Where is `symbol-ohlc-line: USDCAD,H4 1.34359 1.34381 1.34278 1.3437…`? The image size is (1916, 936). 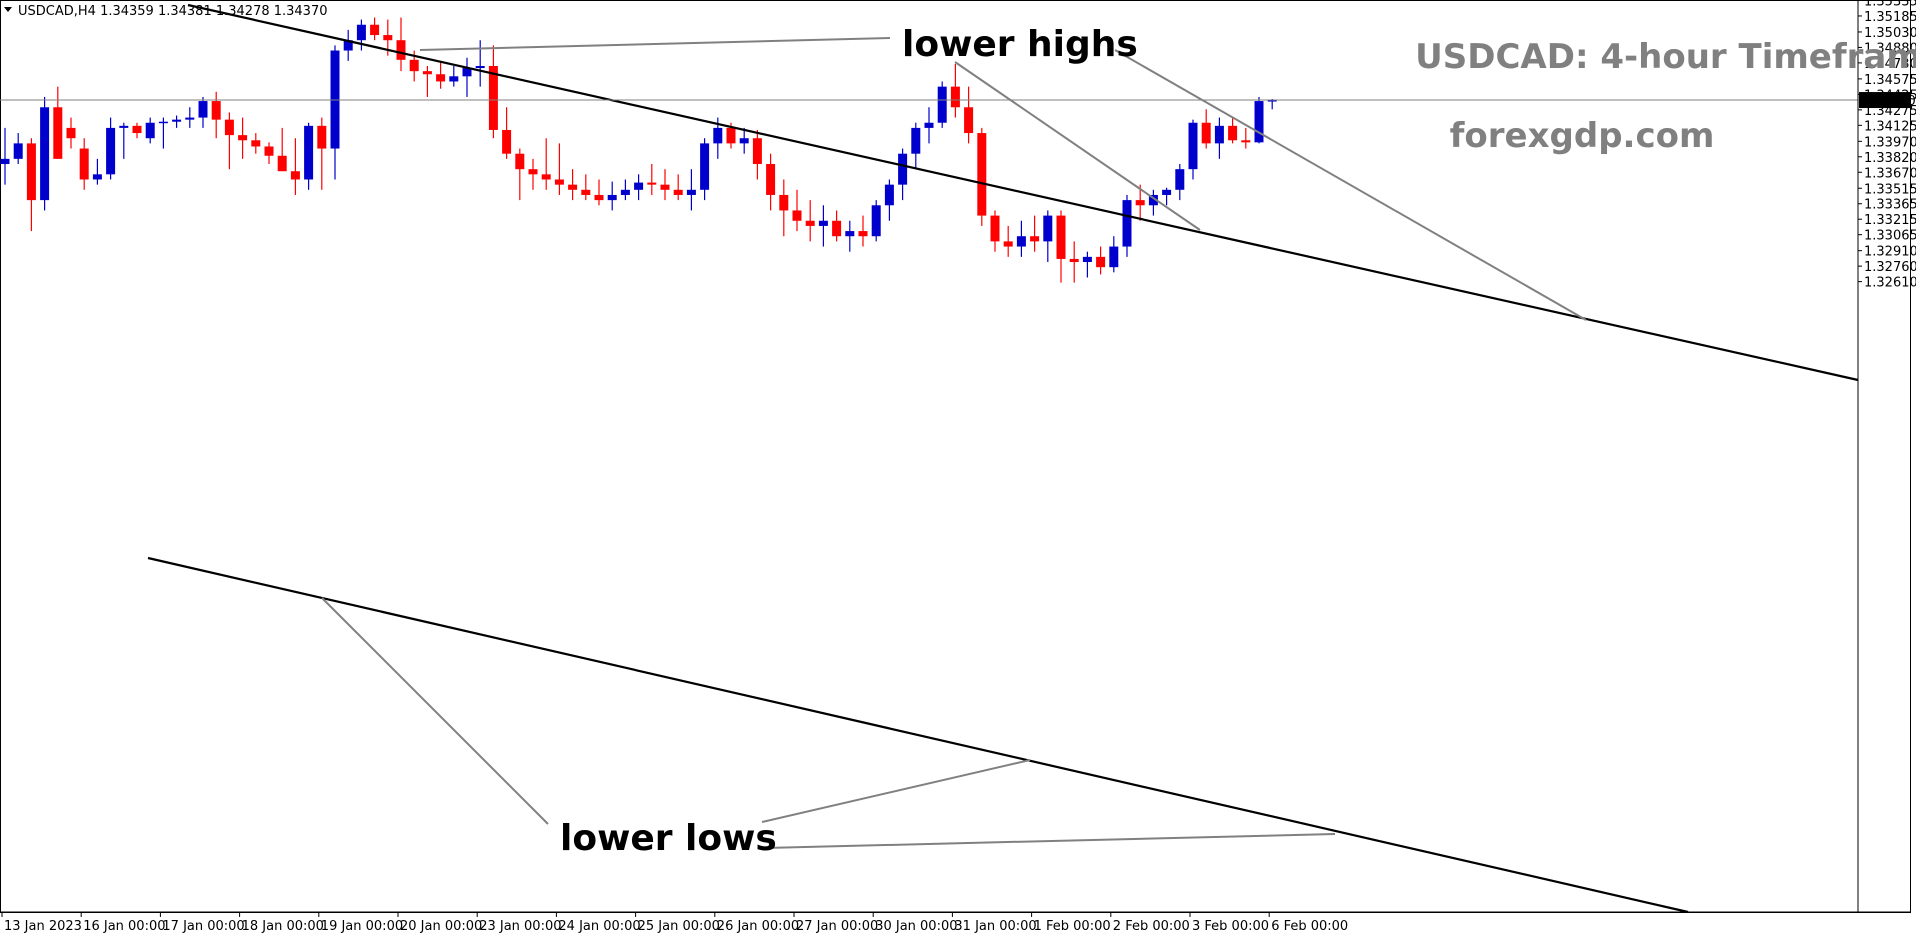 symbol-ohlc-line: USDCAD,H4 1.34359 1.34381 1.34278 1.3437… is located at coordinates (173, 11).